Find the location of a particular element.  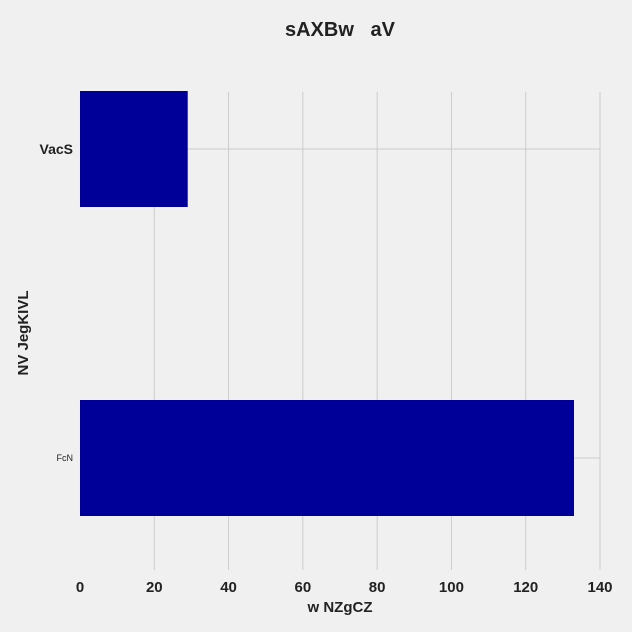

x-tick-label: 120 is located at coordinates (525, 587).